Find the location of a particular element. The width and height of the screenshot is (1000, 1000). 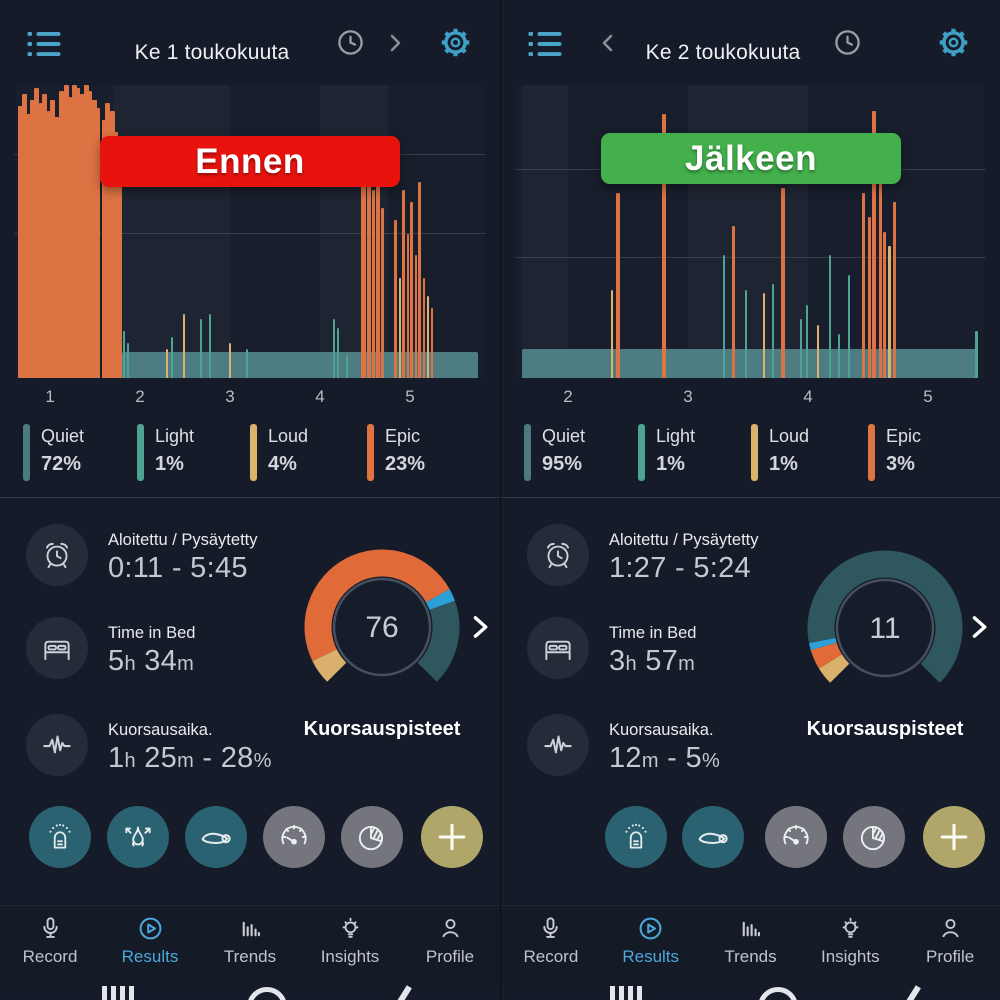

stat-value: 1h 25m - 28% is located at coordinates (190, 758).